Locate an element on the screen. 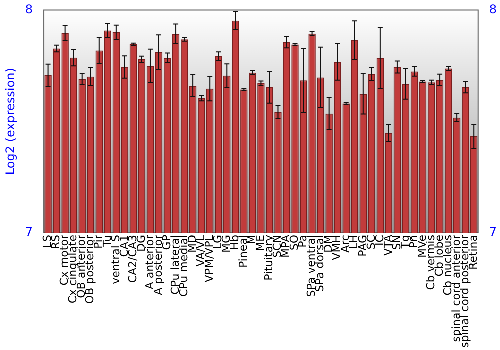  y2-tick-label: 8 is located at coordinates (493, 9).